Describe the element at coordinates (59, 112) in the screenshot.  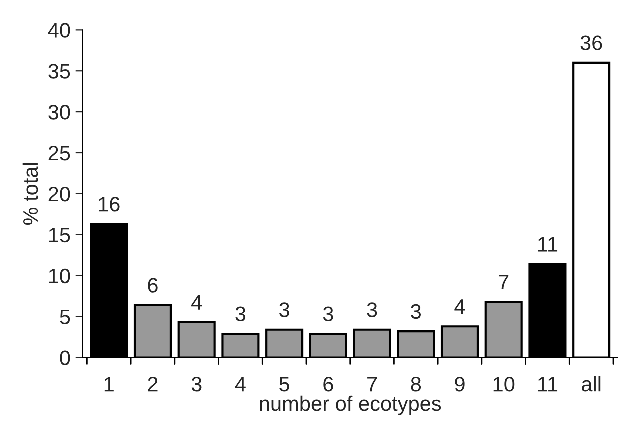
I see `y-tick-label: 30` at that location.